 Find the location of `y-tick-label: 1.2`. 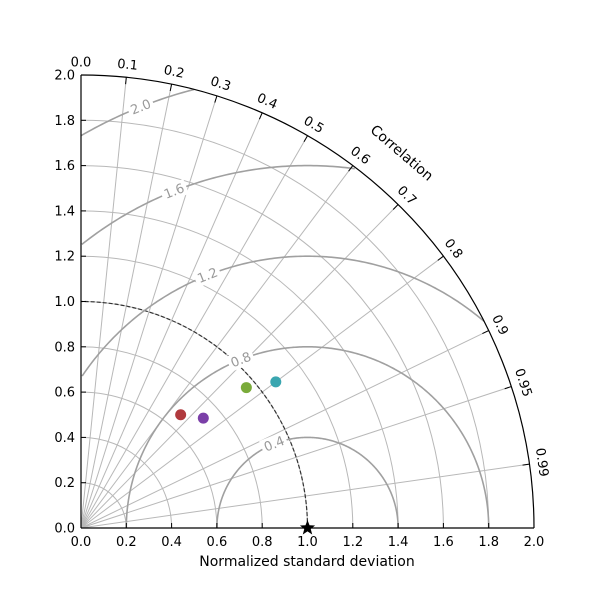

y-tick-label: 1.2 is located at coordinates (64, 257).